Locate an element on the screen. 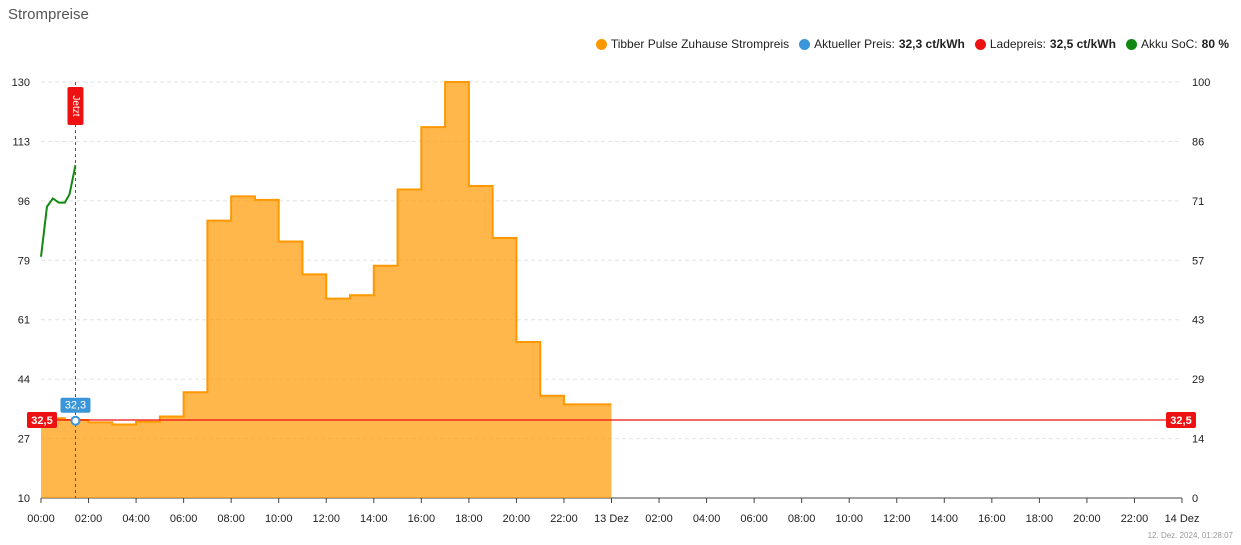  legend-value: 32,5 ct/kWh is located at coordinates (1082, 44).